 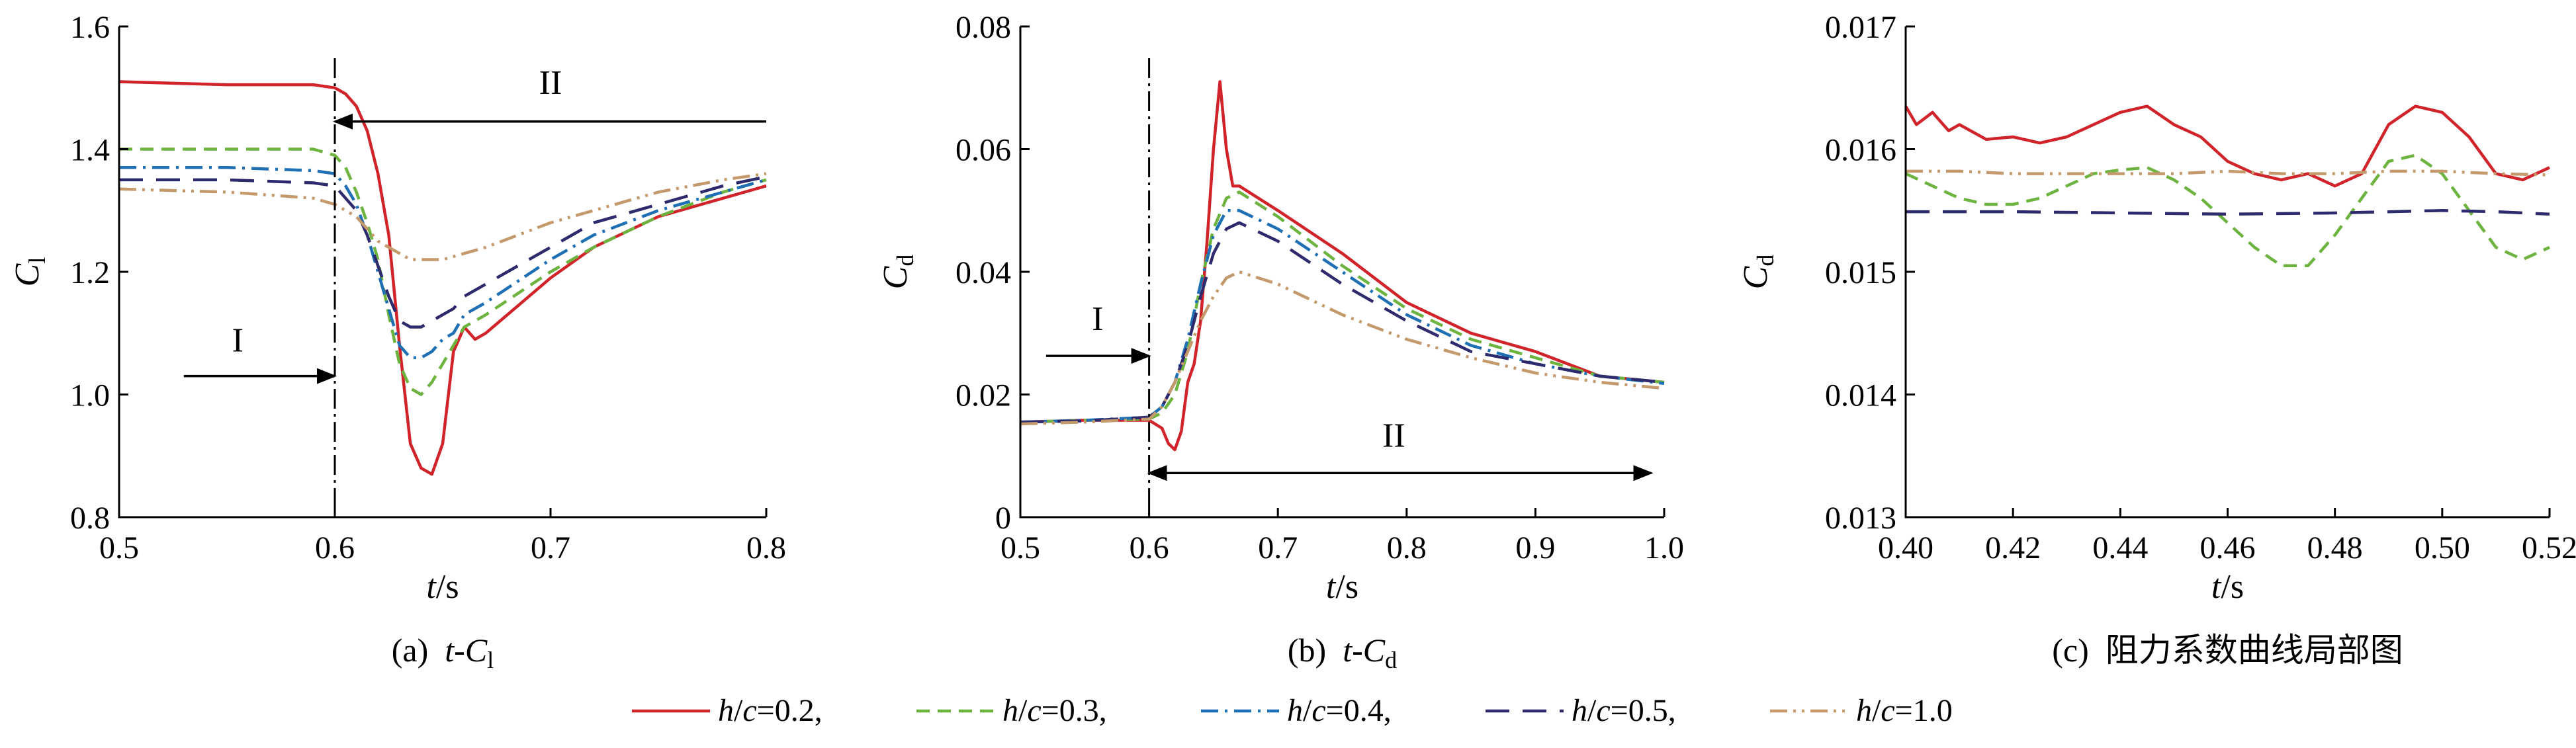 I want to click on legend-item-h05: h/c=0.5,, so click(x=1581, y=710).